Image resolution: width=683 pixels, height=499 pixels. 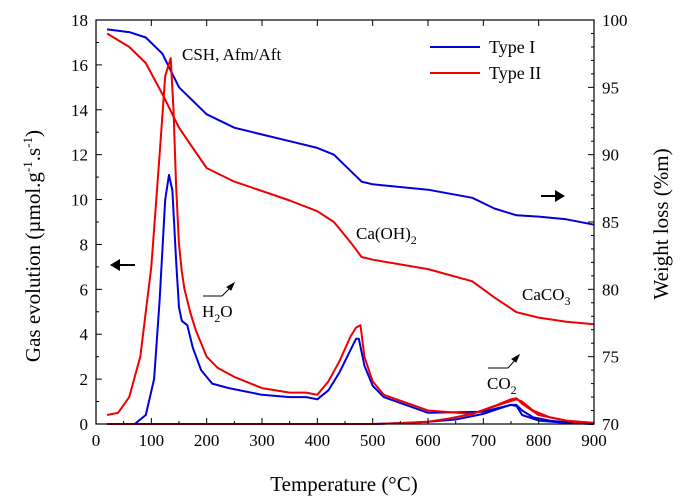 What do you see at coordinates (33, 154) in the screenshot?
I see `y-left-label-mid: .s` at bounding box center [33, 154].